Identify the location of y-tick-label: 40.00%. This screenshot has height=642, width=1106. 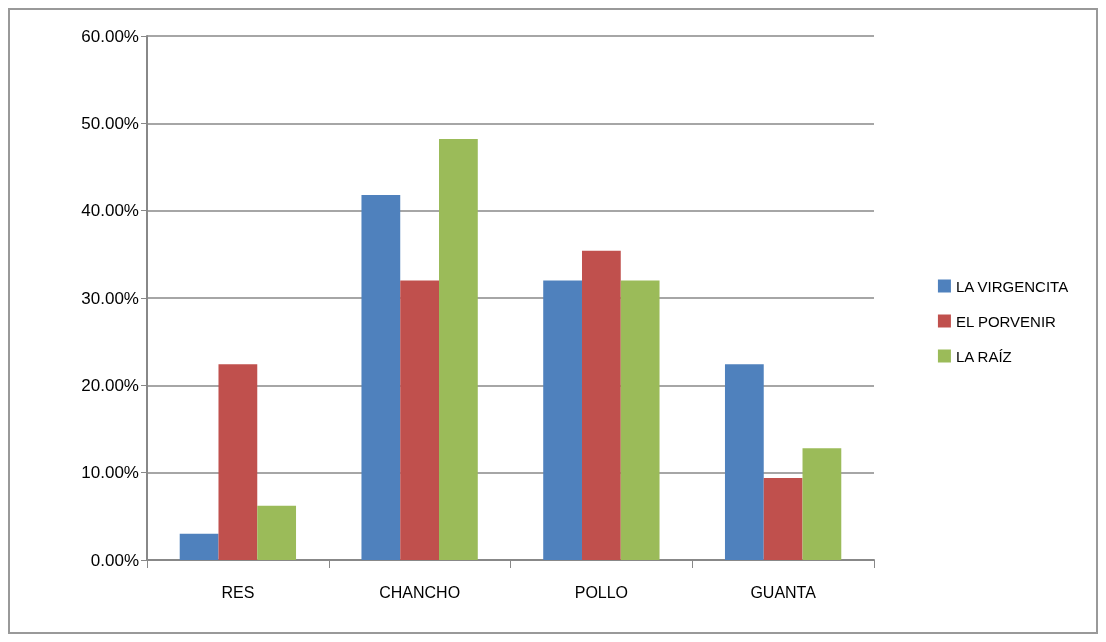
(110, 211).